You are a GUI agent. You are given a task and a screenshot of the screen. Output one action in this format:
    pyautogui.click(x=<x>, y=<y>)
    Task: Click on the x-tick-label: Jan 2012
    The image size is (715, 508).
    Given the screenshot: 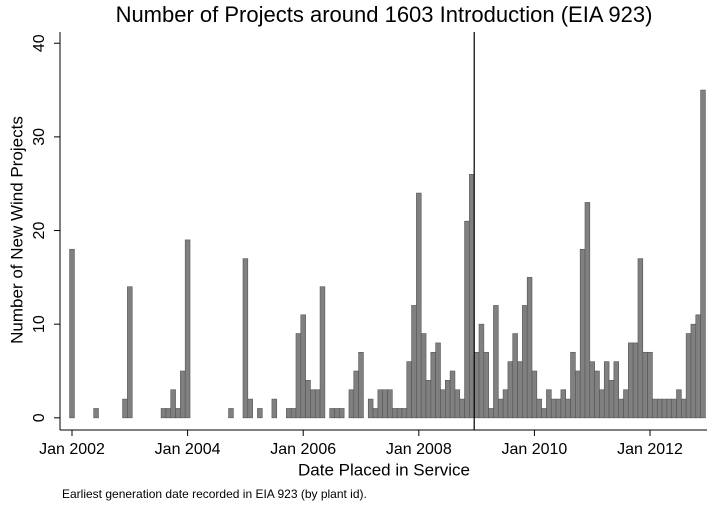 What is the action you would take?
    pyautogui.click(x=650, y=449)
    